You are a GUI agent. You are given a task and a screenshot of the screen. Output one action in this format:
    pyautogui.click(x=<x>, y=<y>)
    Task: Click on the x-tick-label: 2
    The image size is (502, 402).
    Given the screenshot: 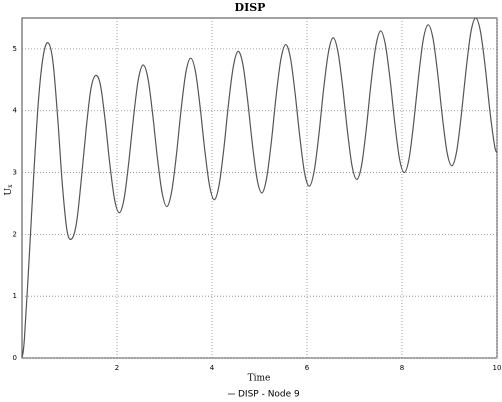 What is the action you would take?
    pyautogui.click(x=117, y=368)
    